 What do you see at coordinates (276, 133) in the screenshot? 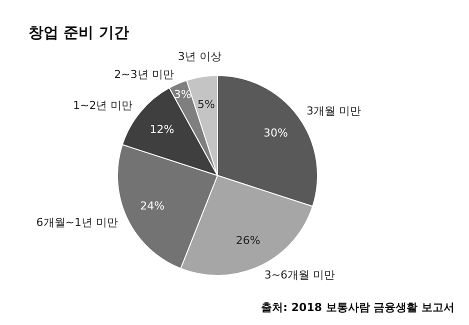
I see `data-label: 30%` at bounding box center [276, 133].